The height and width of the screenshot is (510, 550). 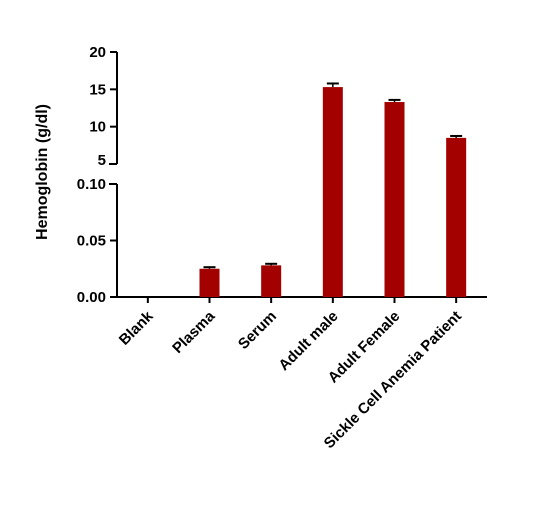 I want to click on y-tick-label: 0.05, so click(x=91, y=241).